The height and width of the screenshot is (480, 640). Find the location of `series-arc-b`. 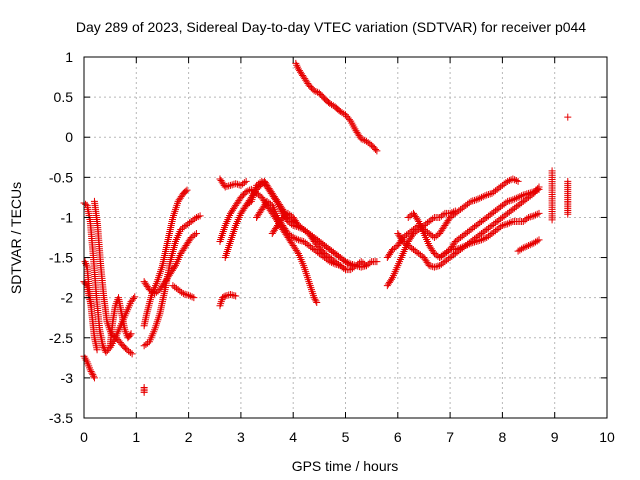

series-arc-b is located at coordinates (113, 277).